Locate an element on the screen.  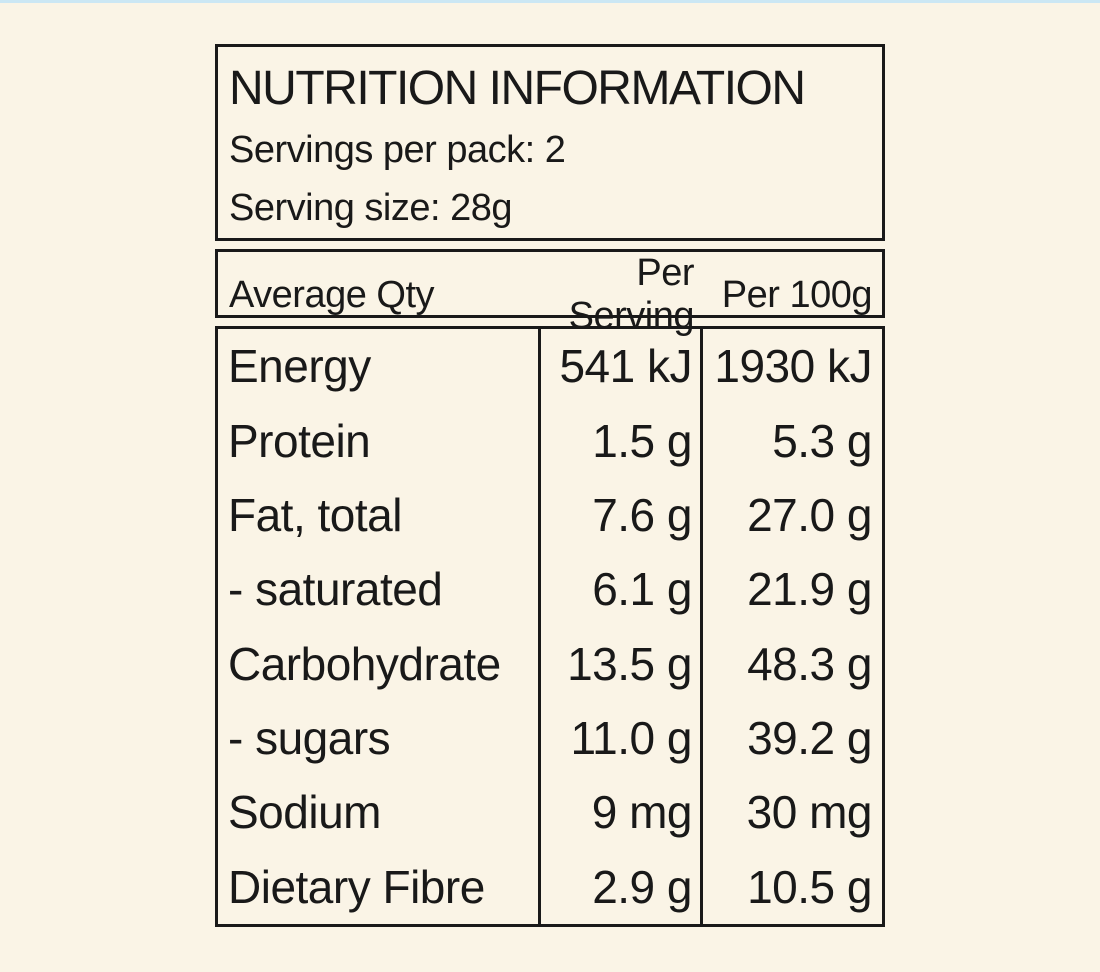
table-row-dietary-fibre: Dietary Fibre 2.9 g 10.5 g is located at coordinates (550, 886).